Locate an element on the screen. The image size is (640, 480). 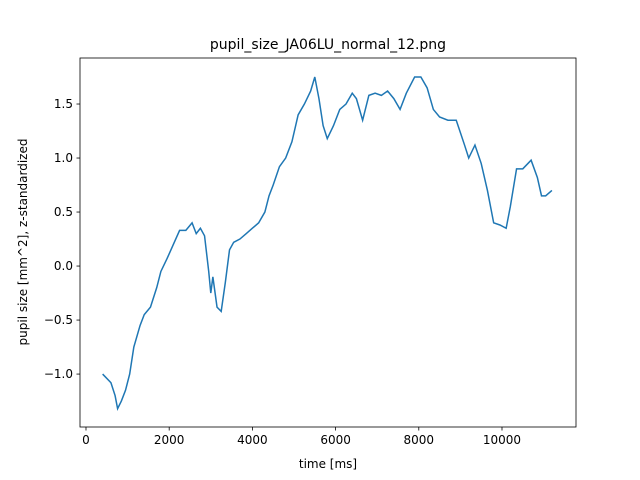
x-tick-label: 0 is located at coordinates (86, 440).